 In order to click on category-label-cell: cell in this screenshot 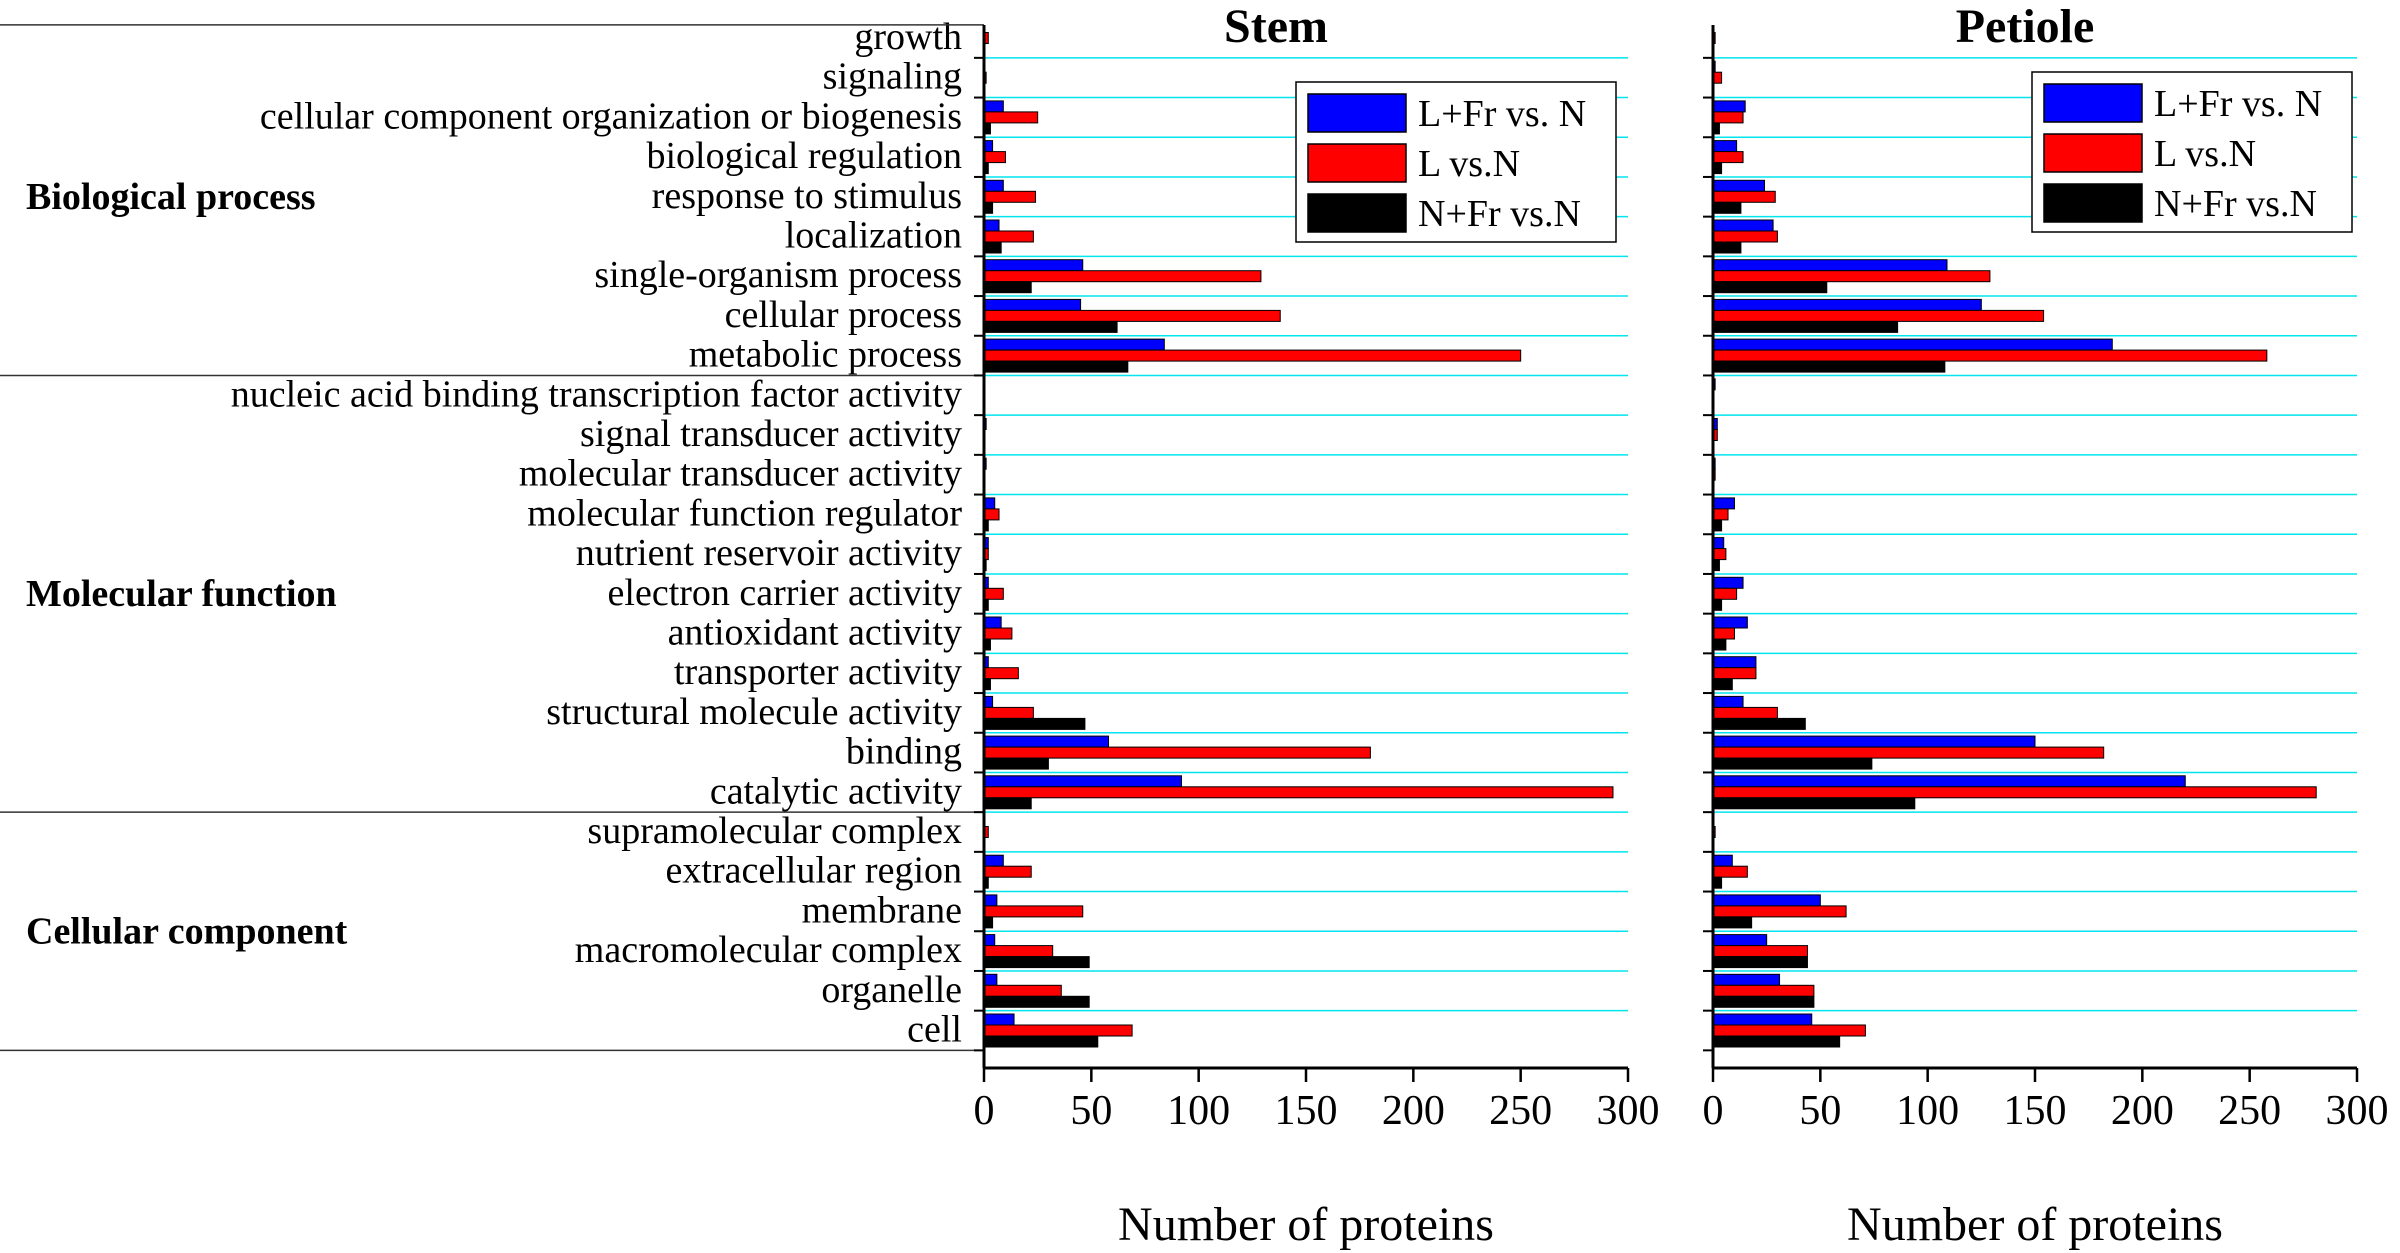, I will do `click(934, 1030)`.